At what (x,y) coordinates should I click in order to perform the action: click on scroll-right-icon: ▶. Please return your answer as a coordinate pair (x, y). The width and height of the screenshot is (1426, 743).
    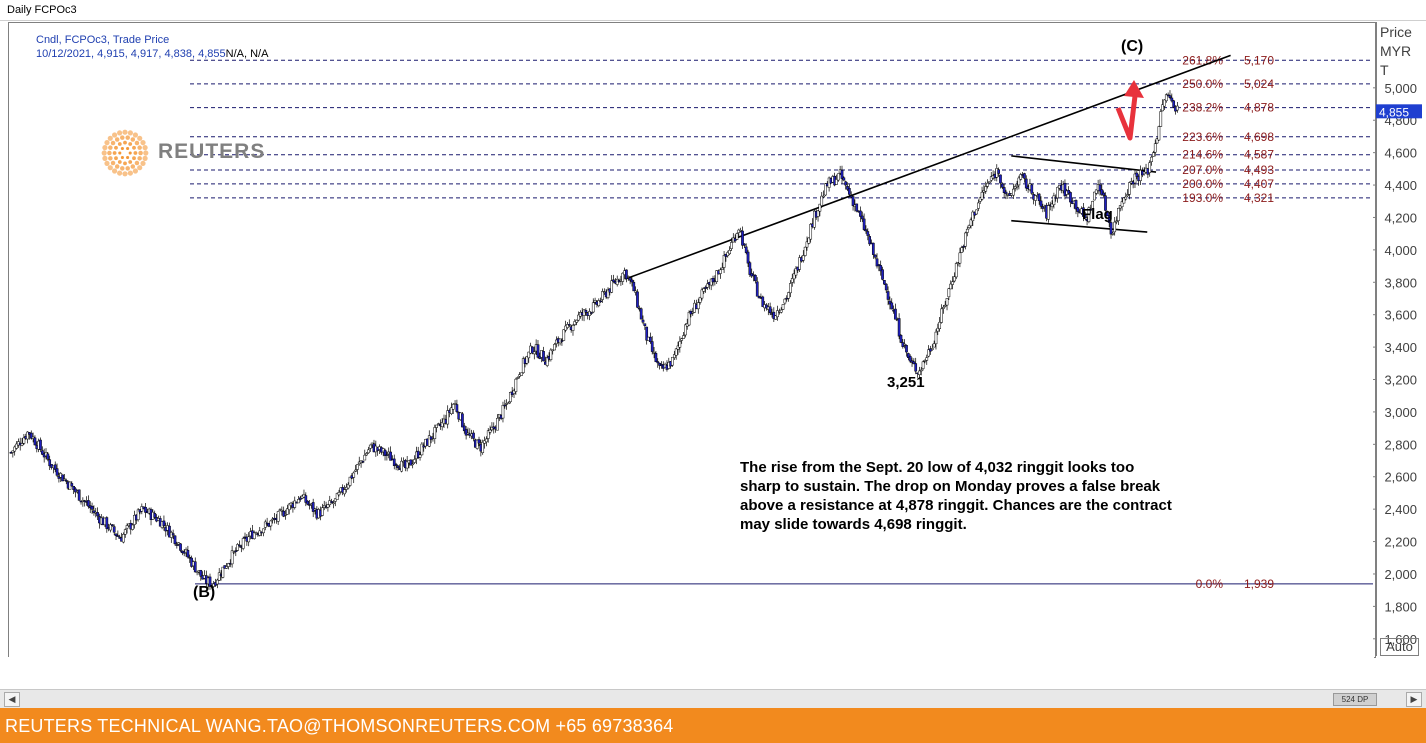
    Looking at the image, I should click on (1414, 699).